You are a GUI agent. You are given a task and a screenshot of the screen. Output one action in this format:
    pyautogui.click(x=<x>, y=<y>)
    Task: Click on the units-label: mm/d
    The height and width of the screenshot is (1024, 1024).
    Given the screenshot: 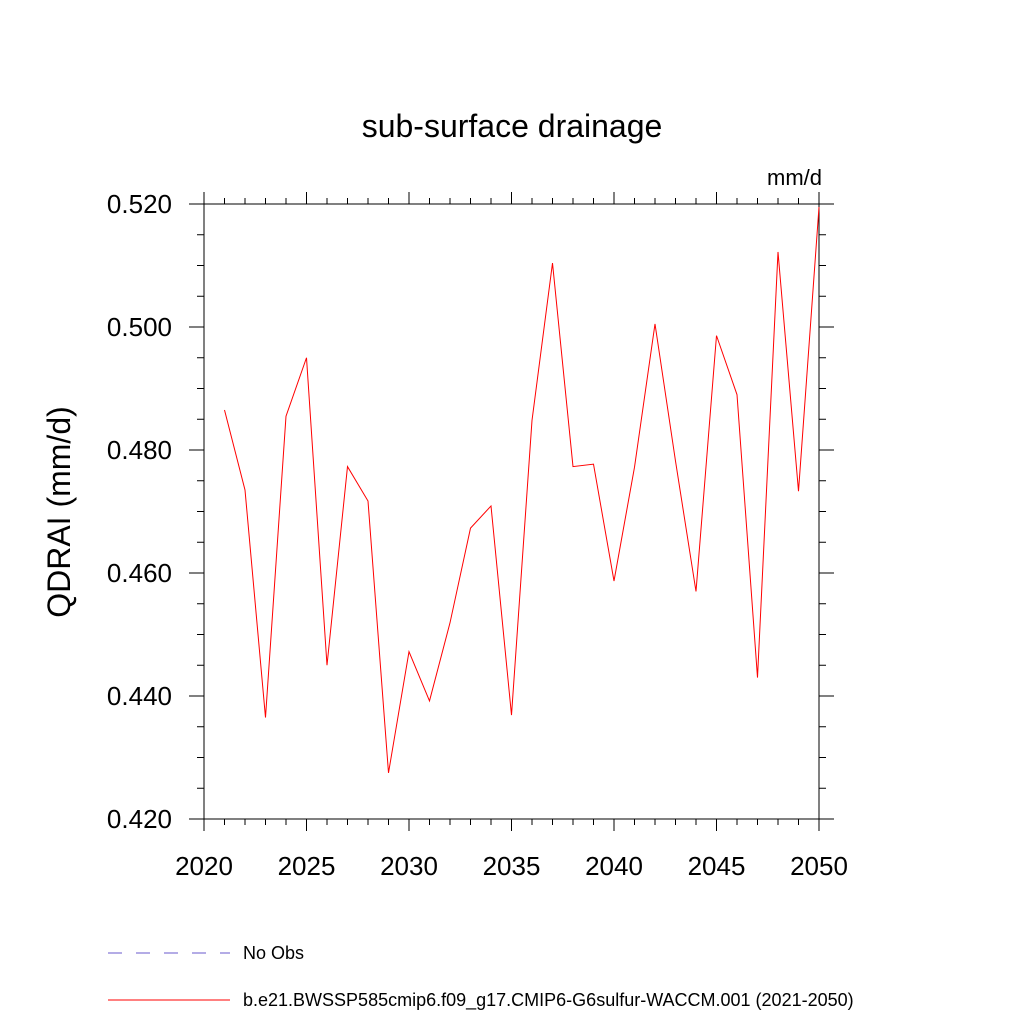 What is the action you would take?
    pyautogui.click(x=794, y=177)
    